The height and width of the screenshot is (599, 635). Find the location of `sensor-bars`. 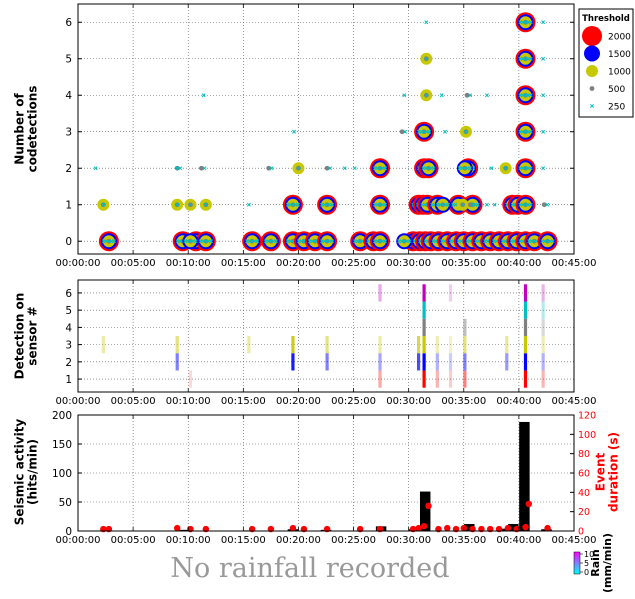

sensor-bars is located at coordinates (323, 336).